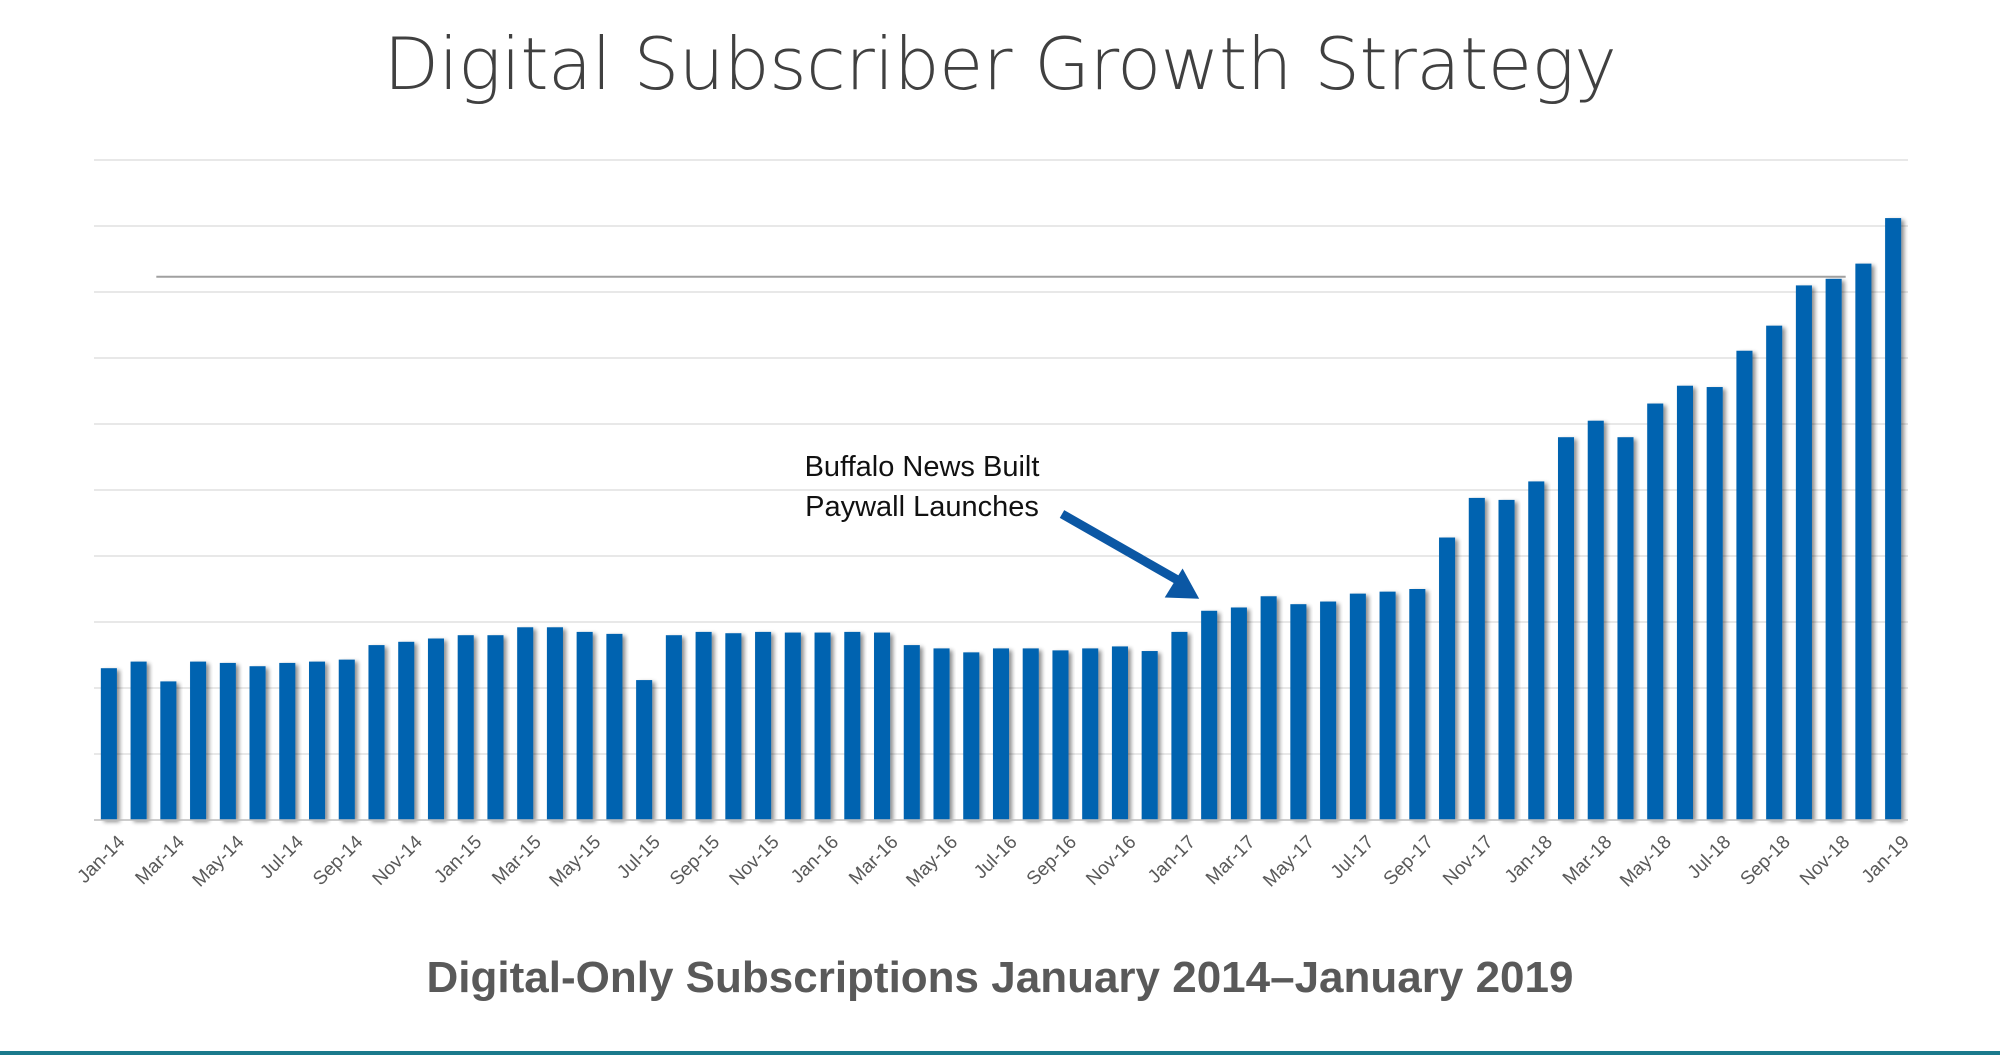 This screenshot has height=1055, width=2000. I want to click on x-tick-label: Jan-19, so click(1886, 860).